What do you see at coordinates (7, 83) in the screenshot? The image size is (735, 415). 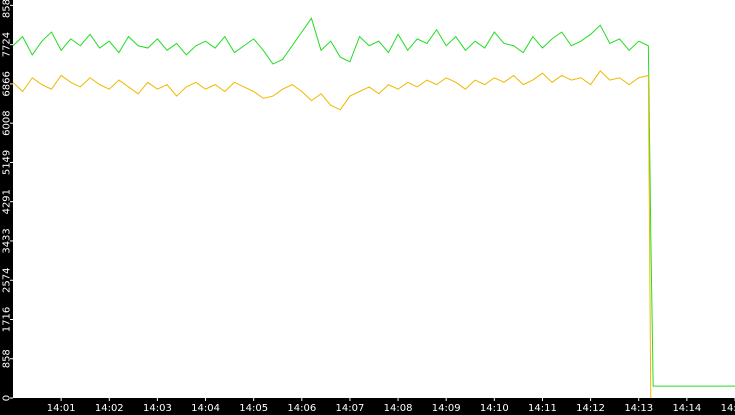 I see `y-tick-label: 6866` at bounding box center [7, 83].